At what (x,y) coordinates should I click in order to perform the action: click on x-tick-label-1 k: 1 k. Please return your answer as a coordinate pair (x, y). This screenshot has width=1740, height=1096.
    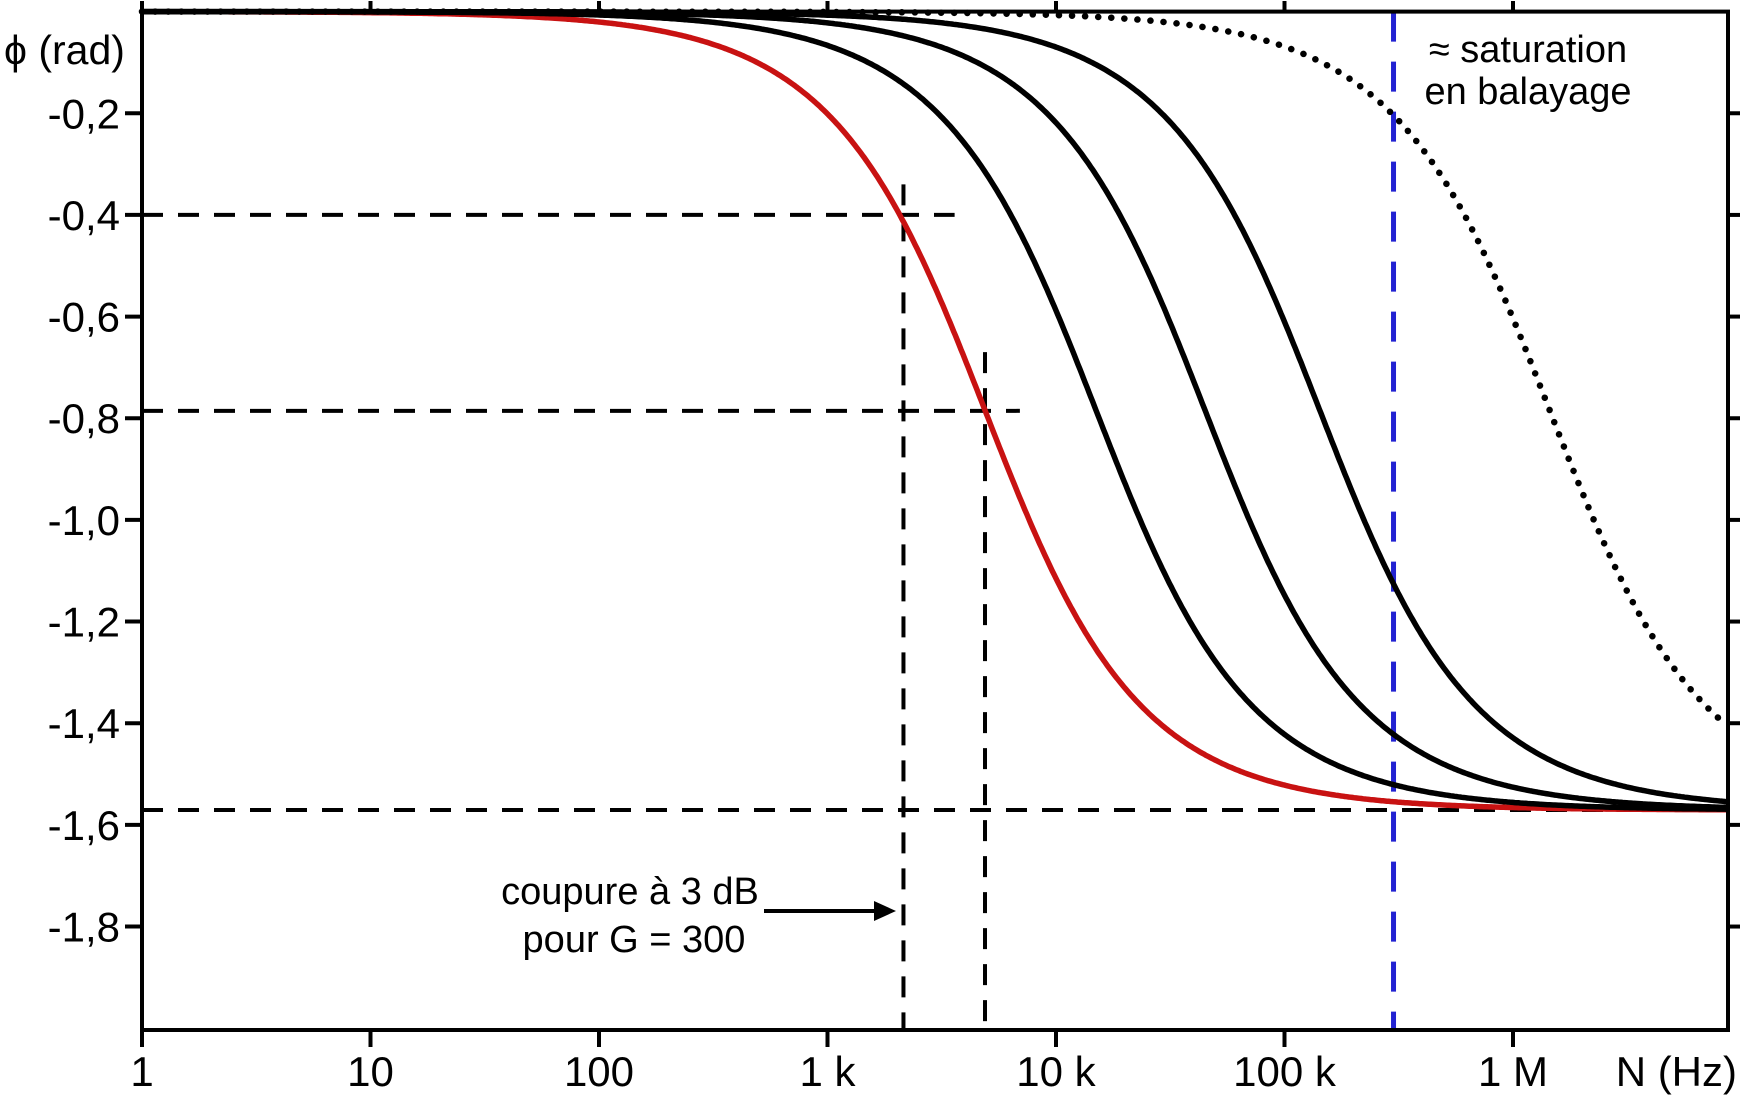
    Looking at the image, I should click on (827, 1071).